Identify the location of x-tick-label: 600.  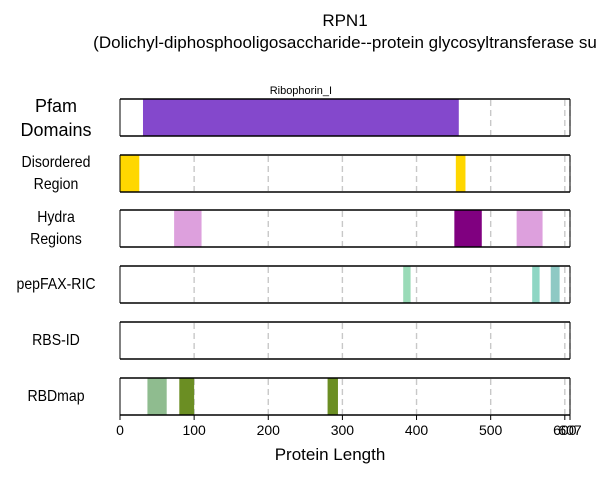
(565, 430).